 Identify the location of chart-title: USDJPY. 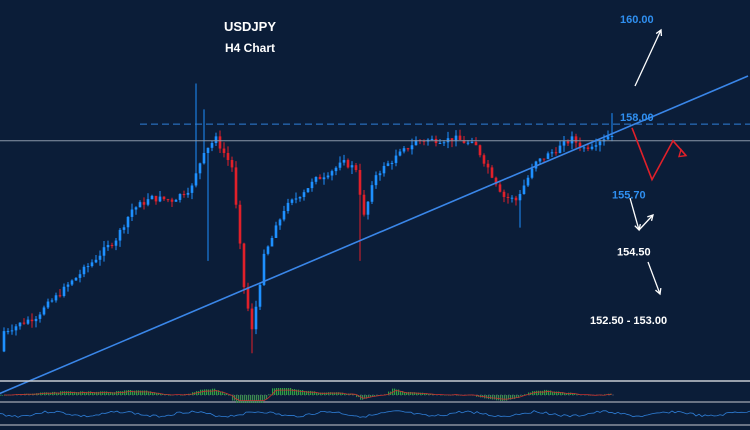
(250, 26).